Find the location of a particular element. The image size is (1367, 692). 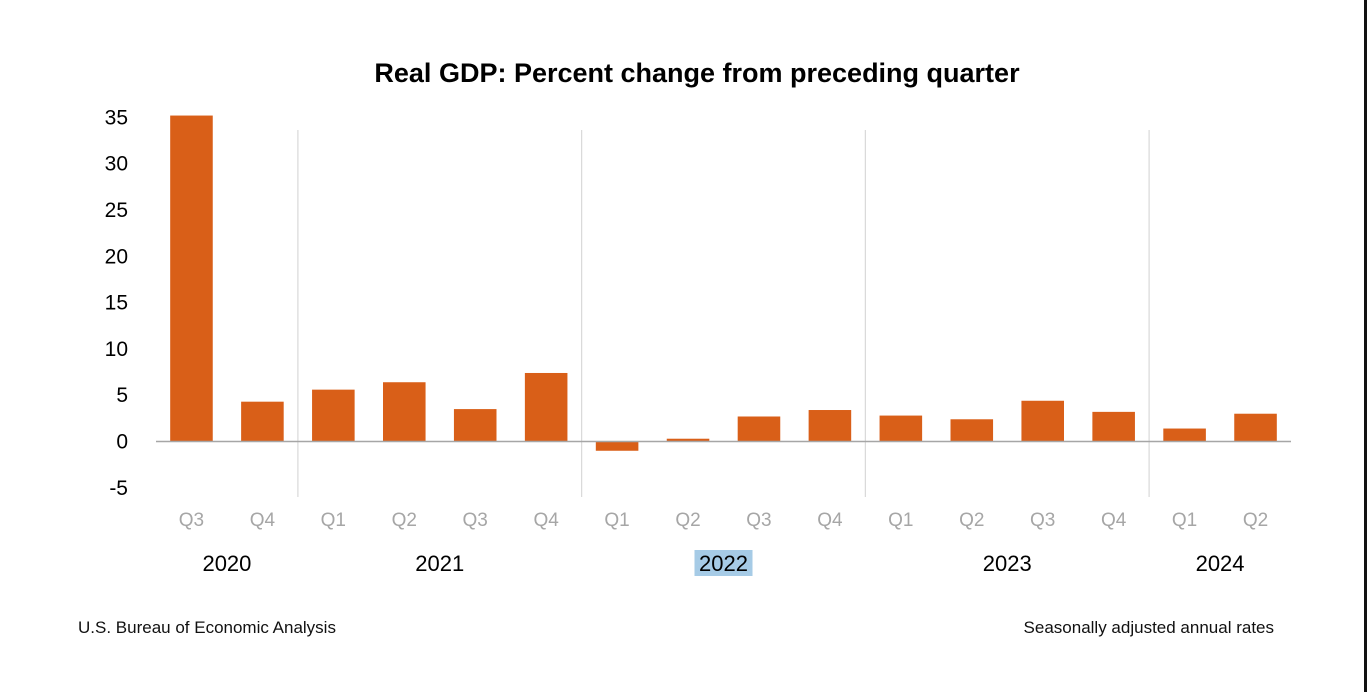

bar-2021-q3 is located at coordinates (475, 425).